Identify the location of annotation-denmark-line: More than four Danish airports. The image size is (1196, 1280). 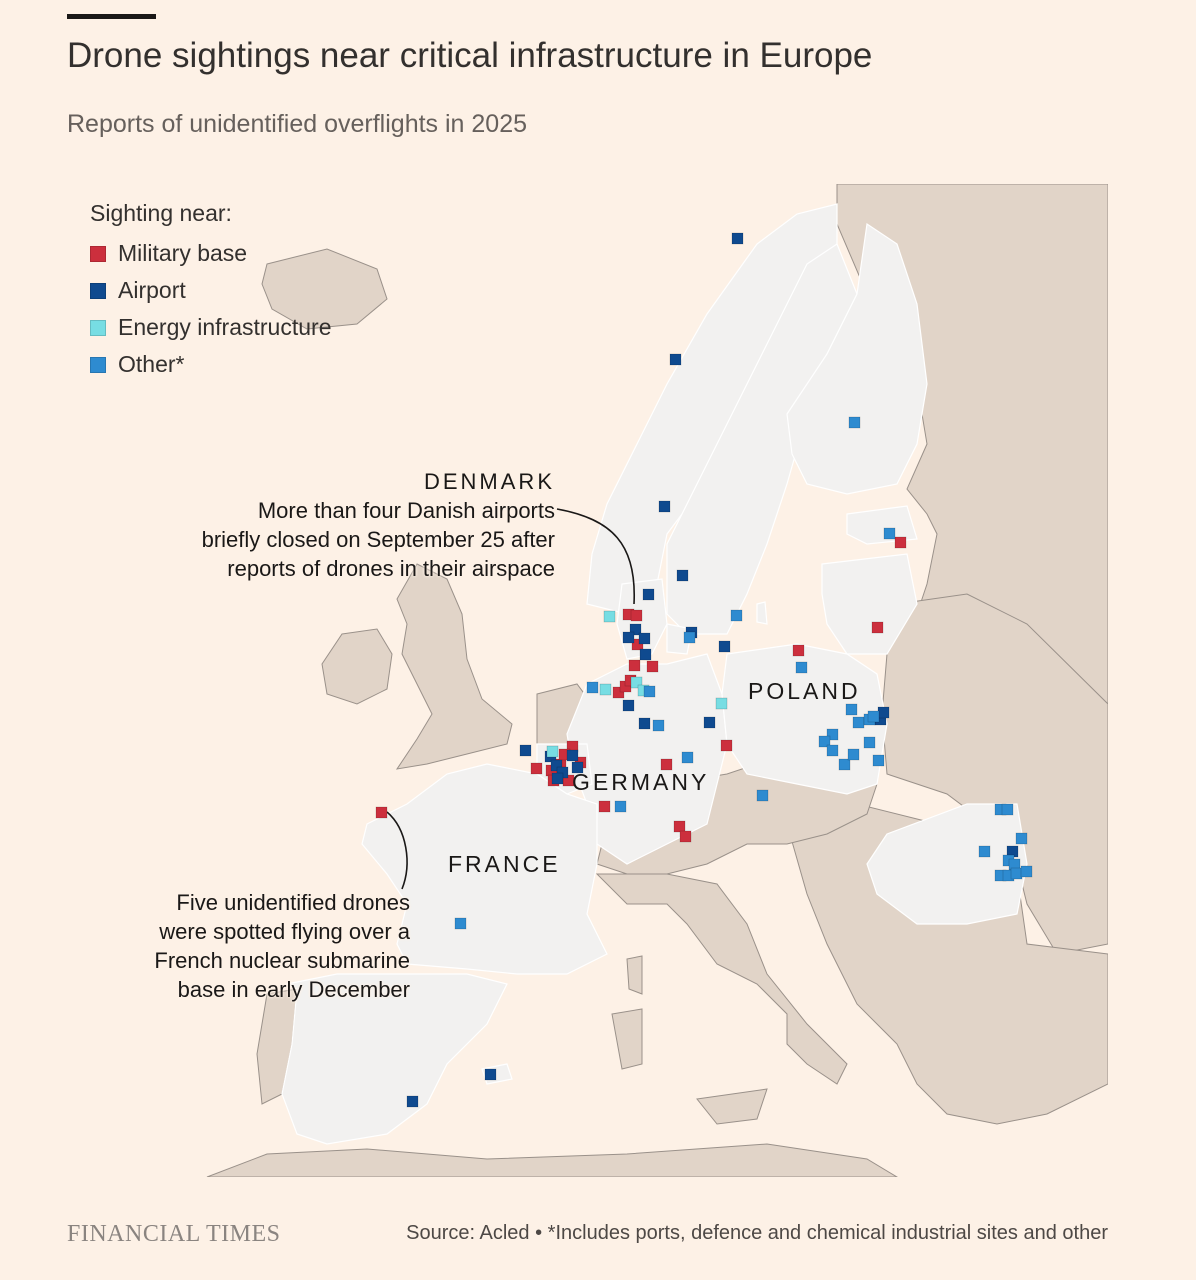
(406, 510).